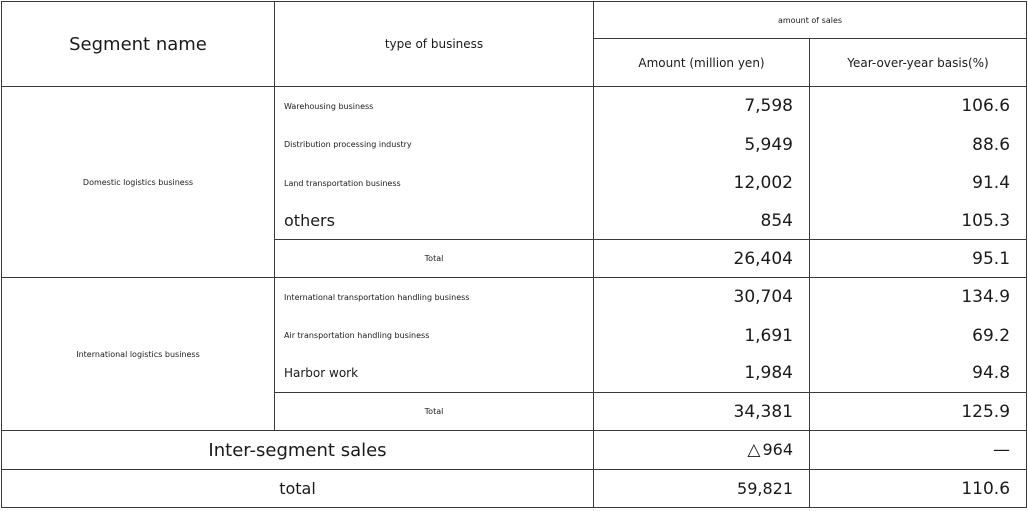 This screenshot has height=511, width=1028. I want to click on amount-cell: 5,949, so click(701, 144).